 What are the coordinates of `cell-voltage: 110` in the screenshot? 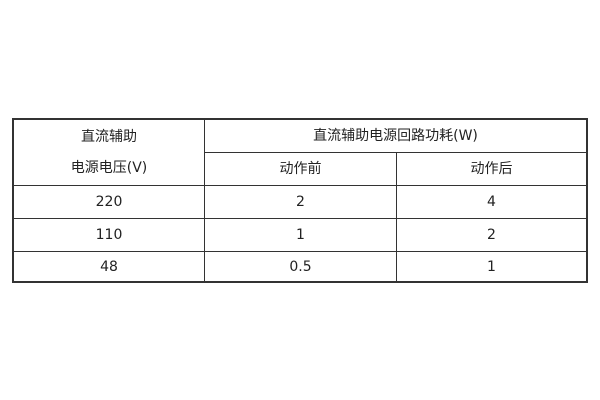 It's located at (109, 235).